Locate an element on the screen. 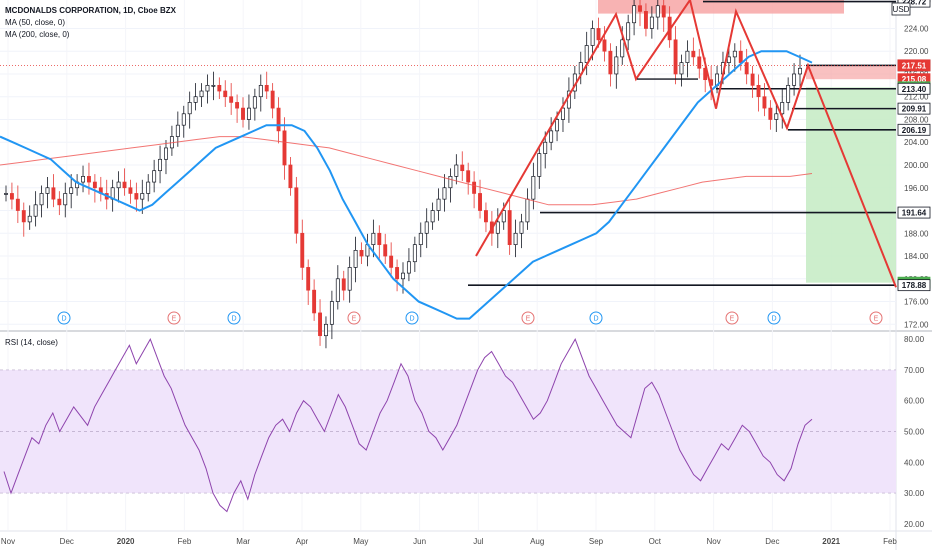 This screenshot has height=555, width=932. price-tag-label: 228.72 is located at coordinates (914, 3).